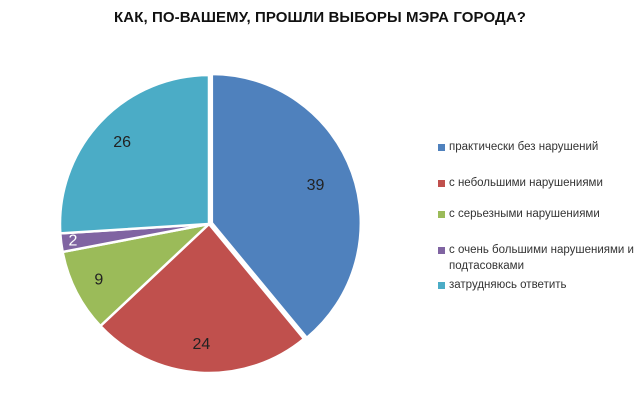 Image resolution: width=640 pixels, height=420 pixels. I want to click on data-label-minor-violations: 24, so click(202, 344).